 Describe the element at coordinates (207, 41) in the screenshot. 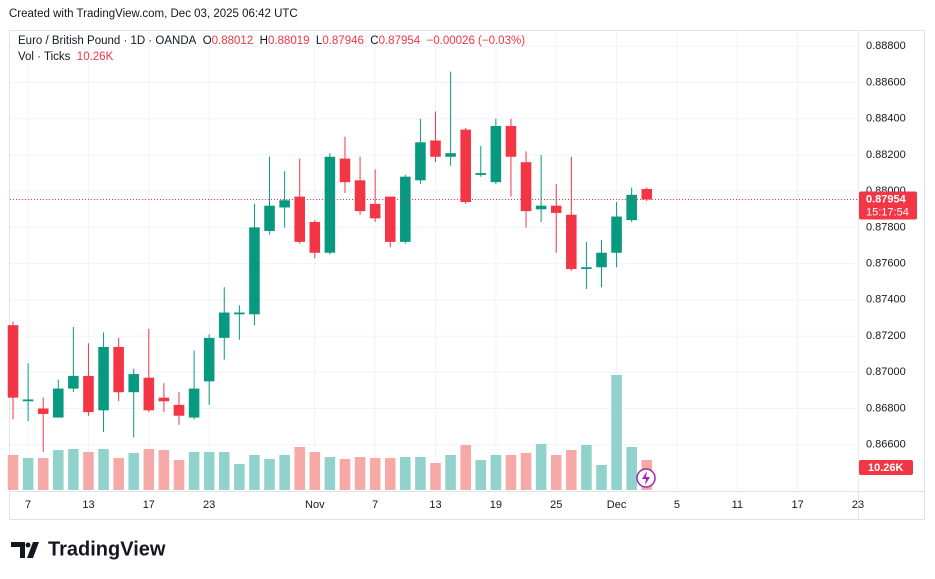

I see `ohlc-letter: O` at that location.